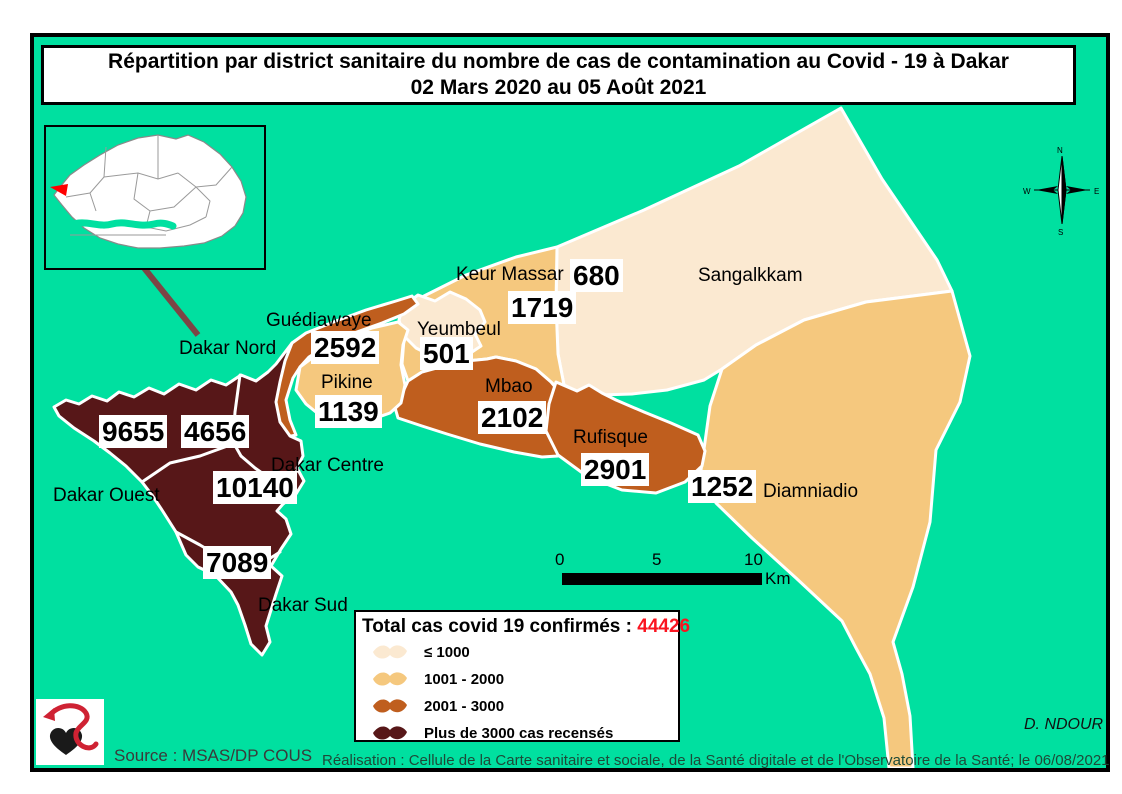 Image resolution: width=1122 pixels, height=794 pixels. What do you see at coordinates (390, 706) in the screenshot?
I see `legend-swatch-cat3-icon` at bounding box center [390, 706].